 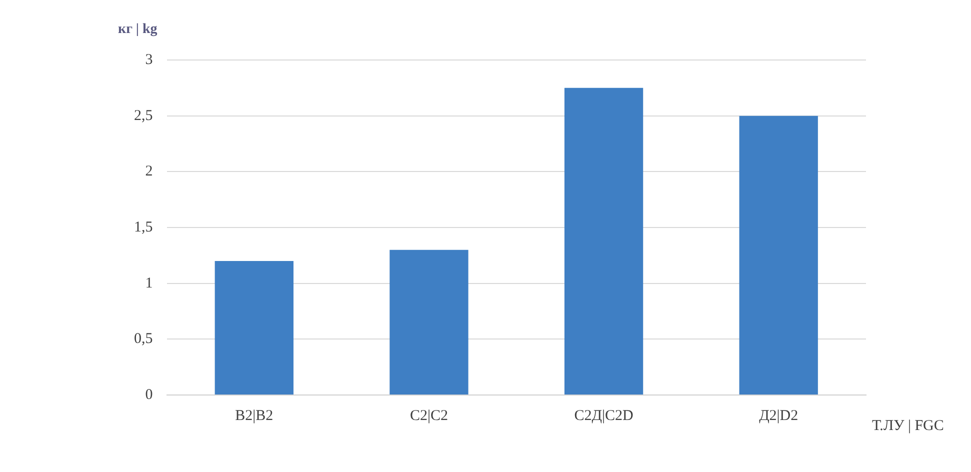 What do you see at coordinates (149, 283) in the screenshot?
I see `y-tick-label: 1` at bounding box center [149, 283].